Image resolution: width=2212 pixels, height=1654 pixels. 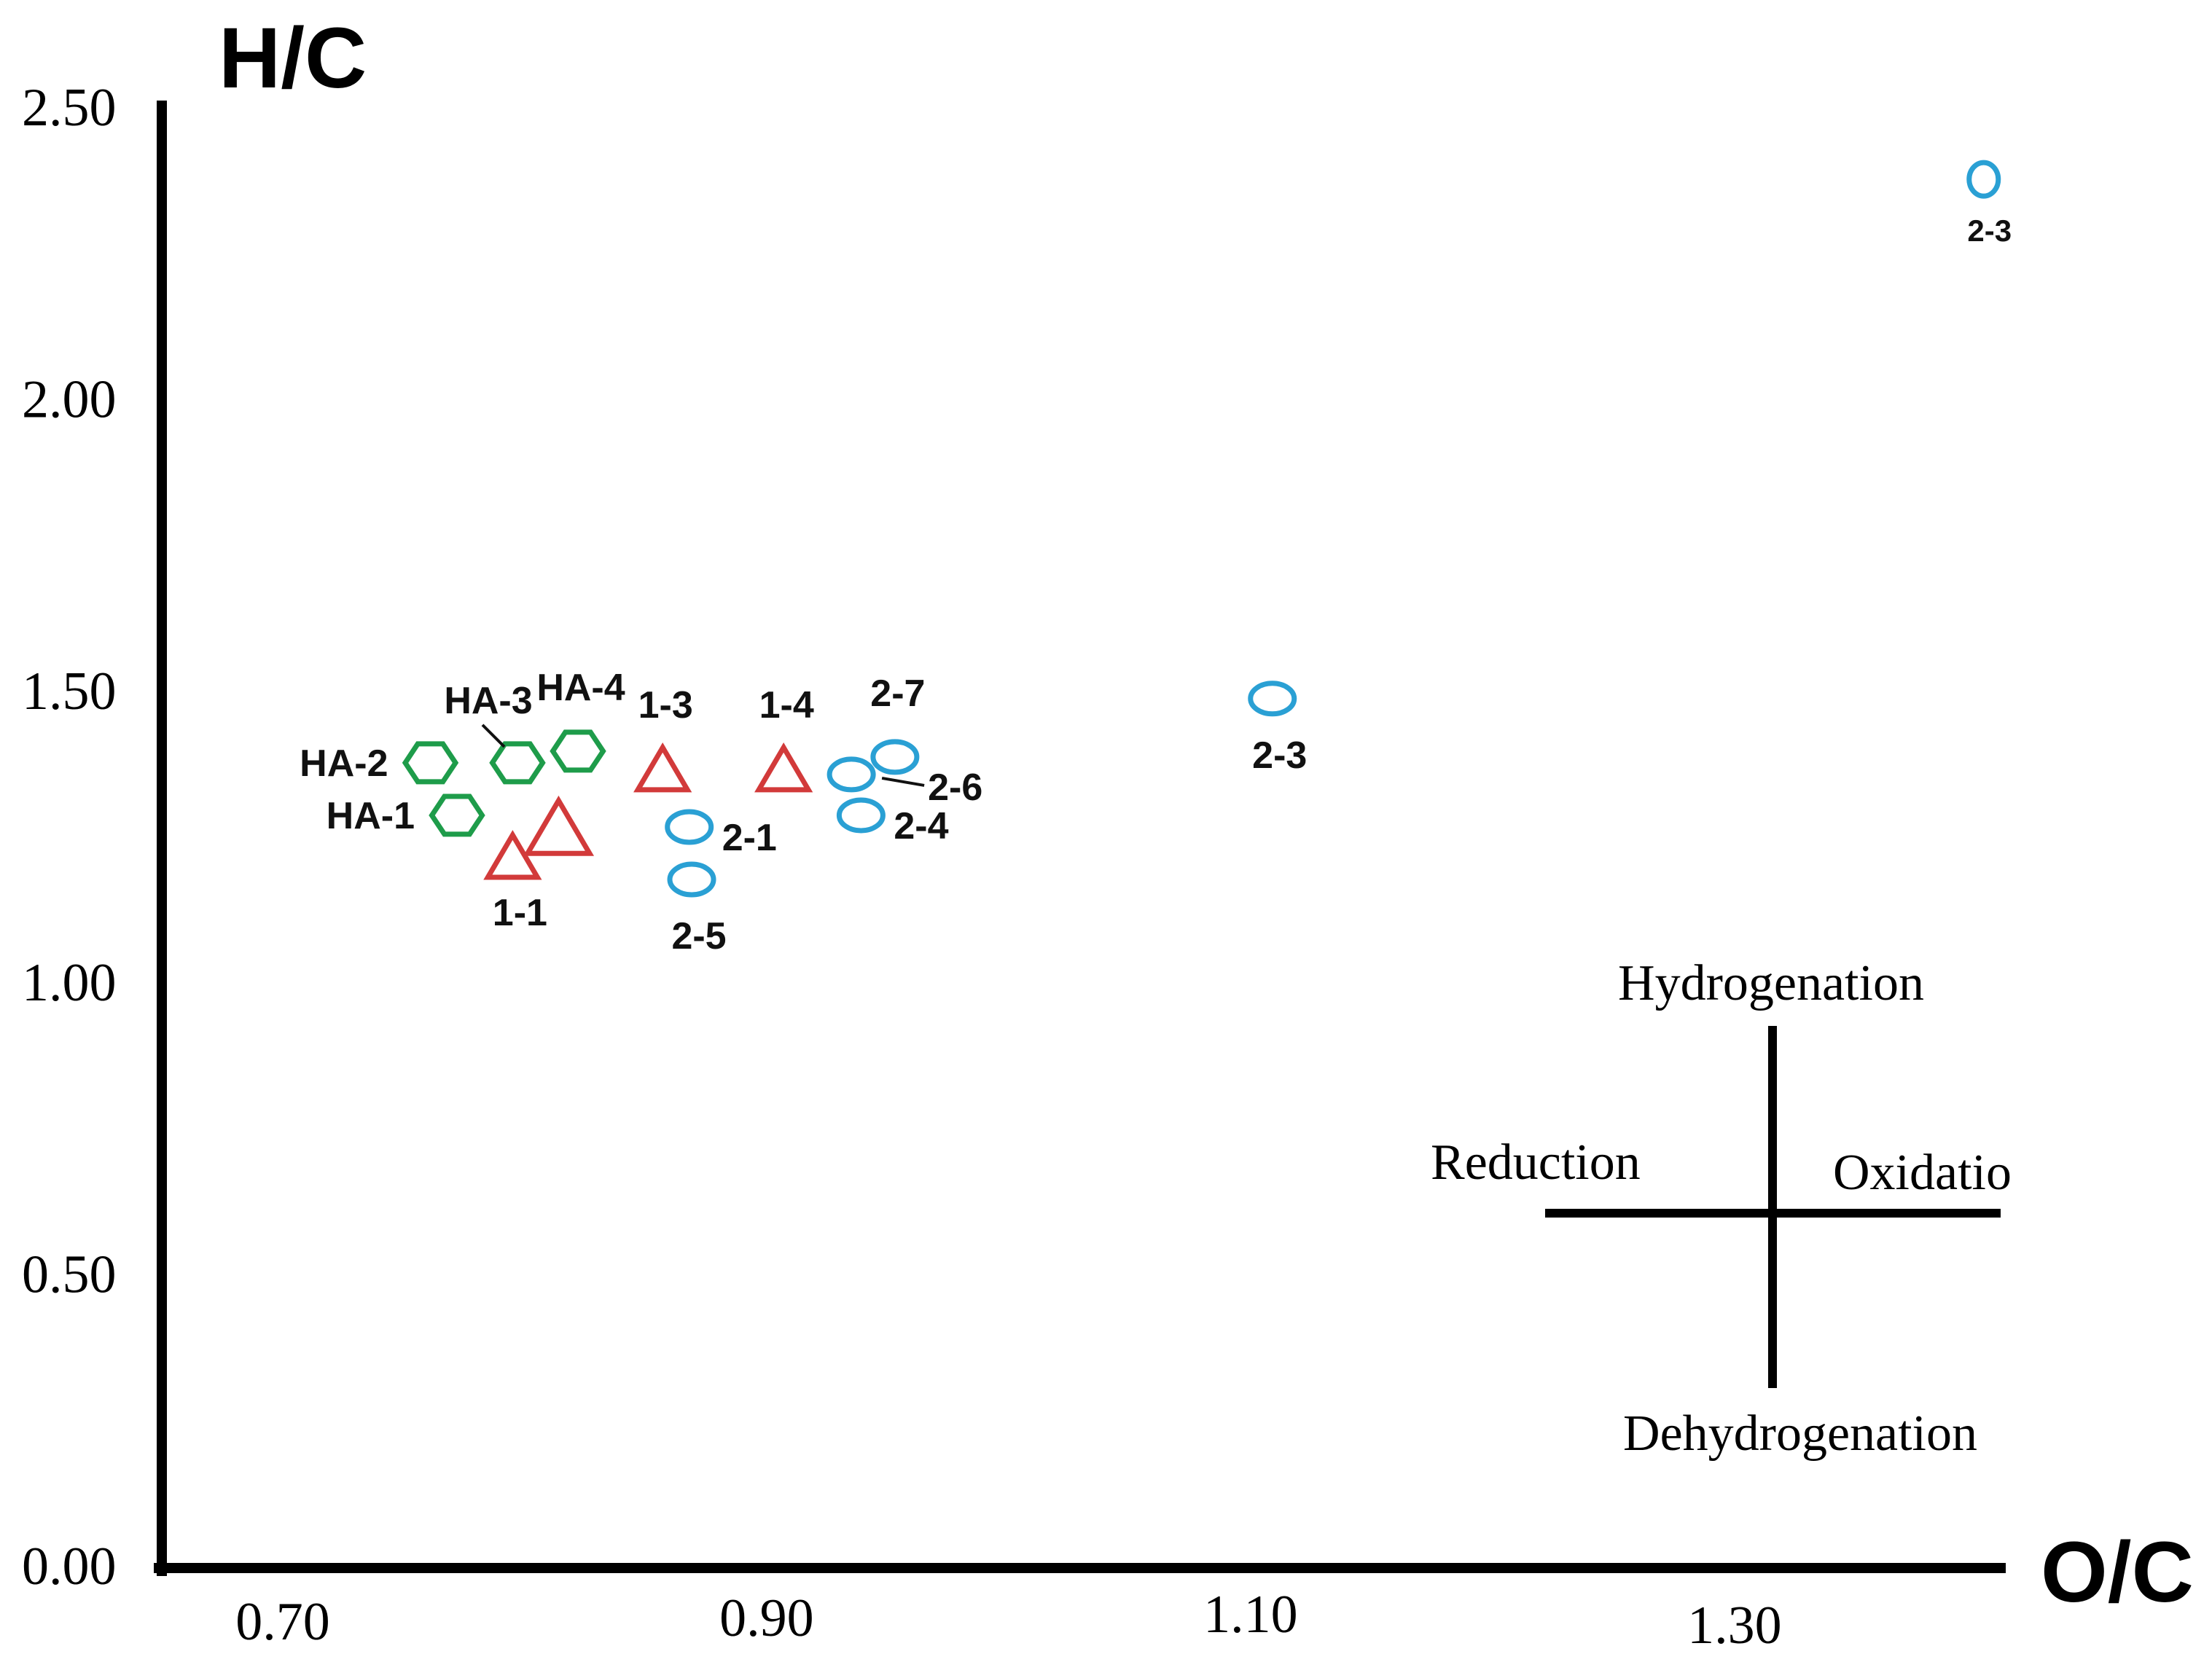 What do you see at coordinates (69, 691) in the screenshot?
I see `y-tick-label: 1.50` at bounding box center [69, 691].